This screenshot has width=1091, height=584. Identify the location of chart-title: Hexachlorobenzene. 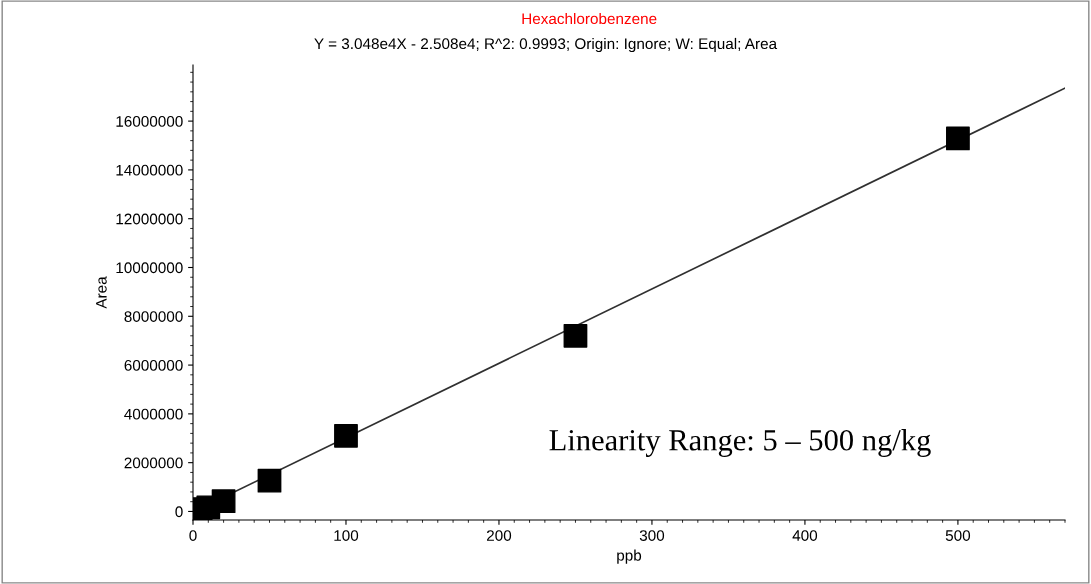
(589, 18).